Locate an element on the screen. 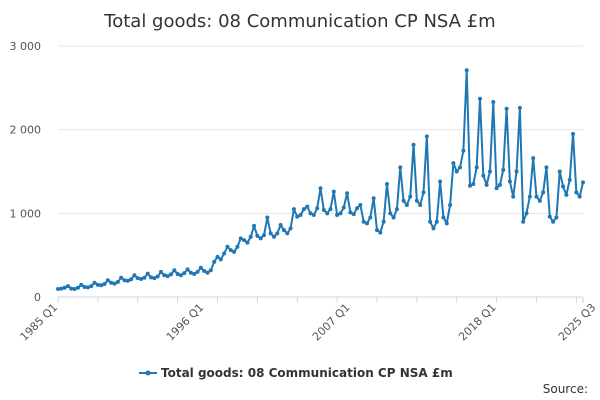 Image resolution: width=600 pixels, height=400 pixels. legend: Total goods: 08 Communication CP NSA £m is located at coordinates (296, 373).